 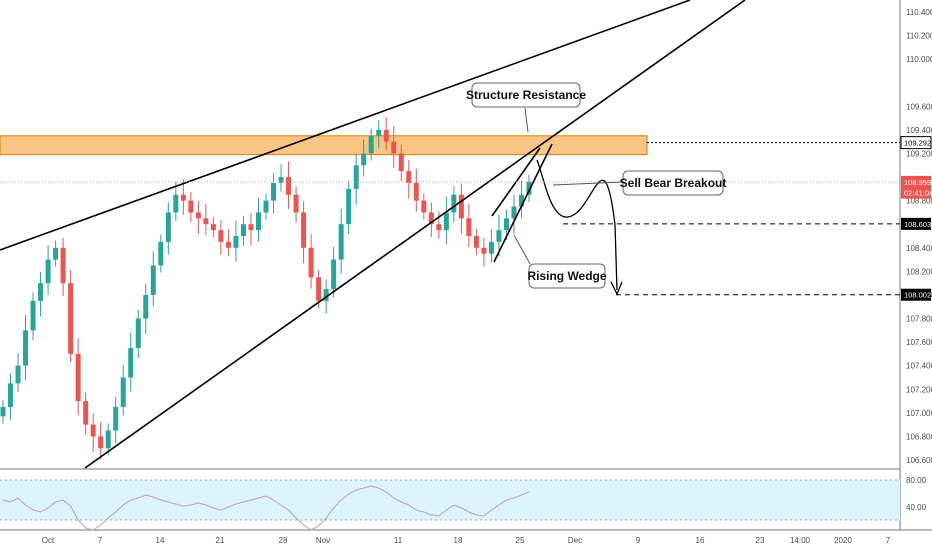 I want to click on x-tick-label: Oct, so click(x=48, y=540).